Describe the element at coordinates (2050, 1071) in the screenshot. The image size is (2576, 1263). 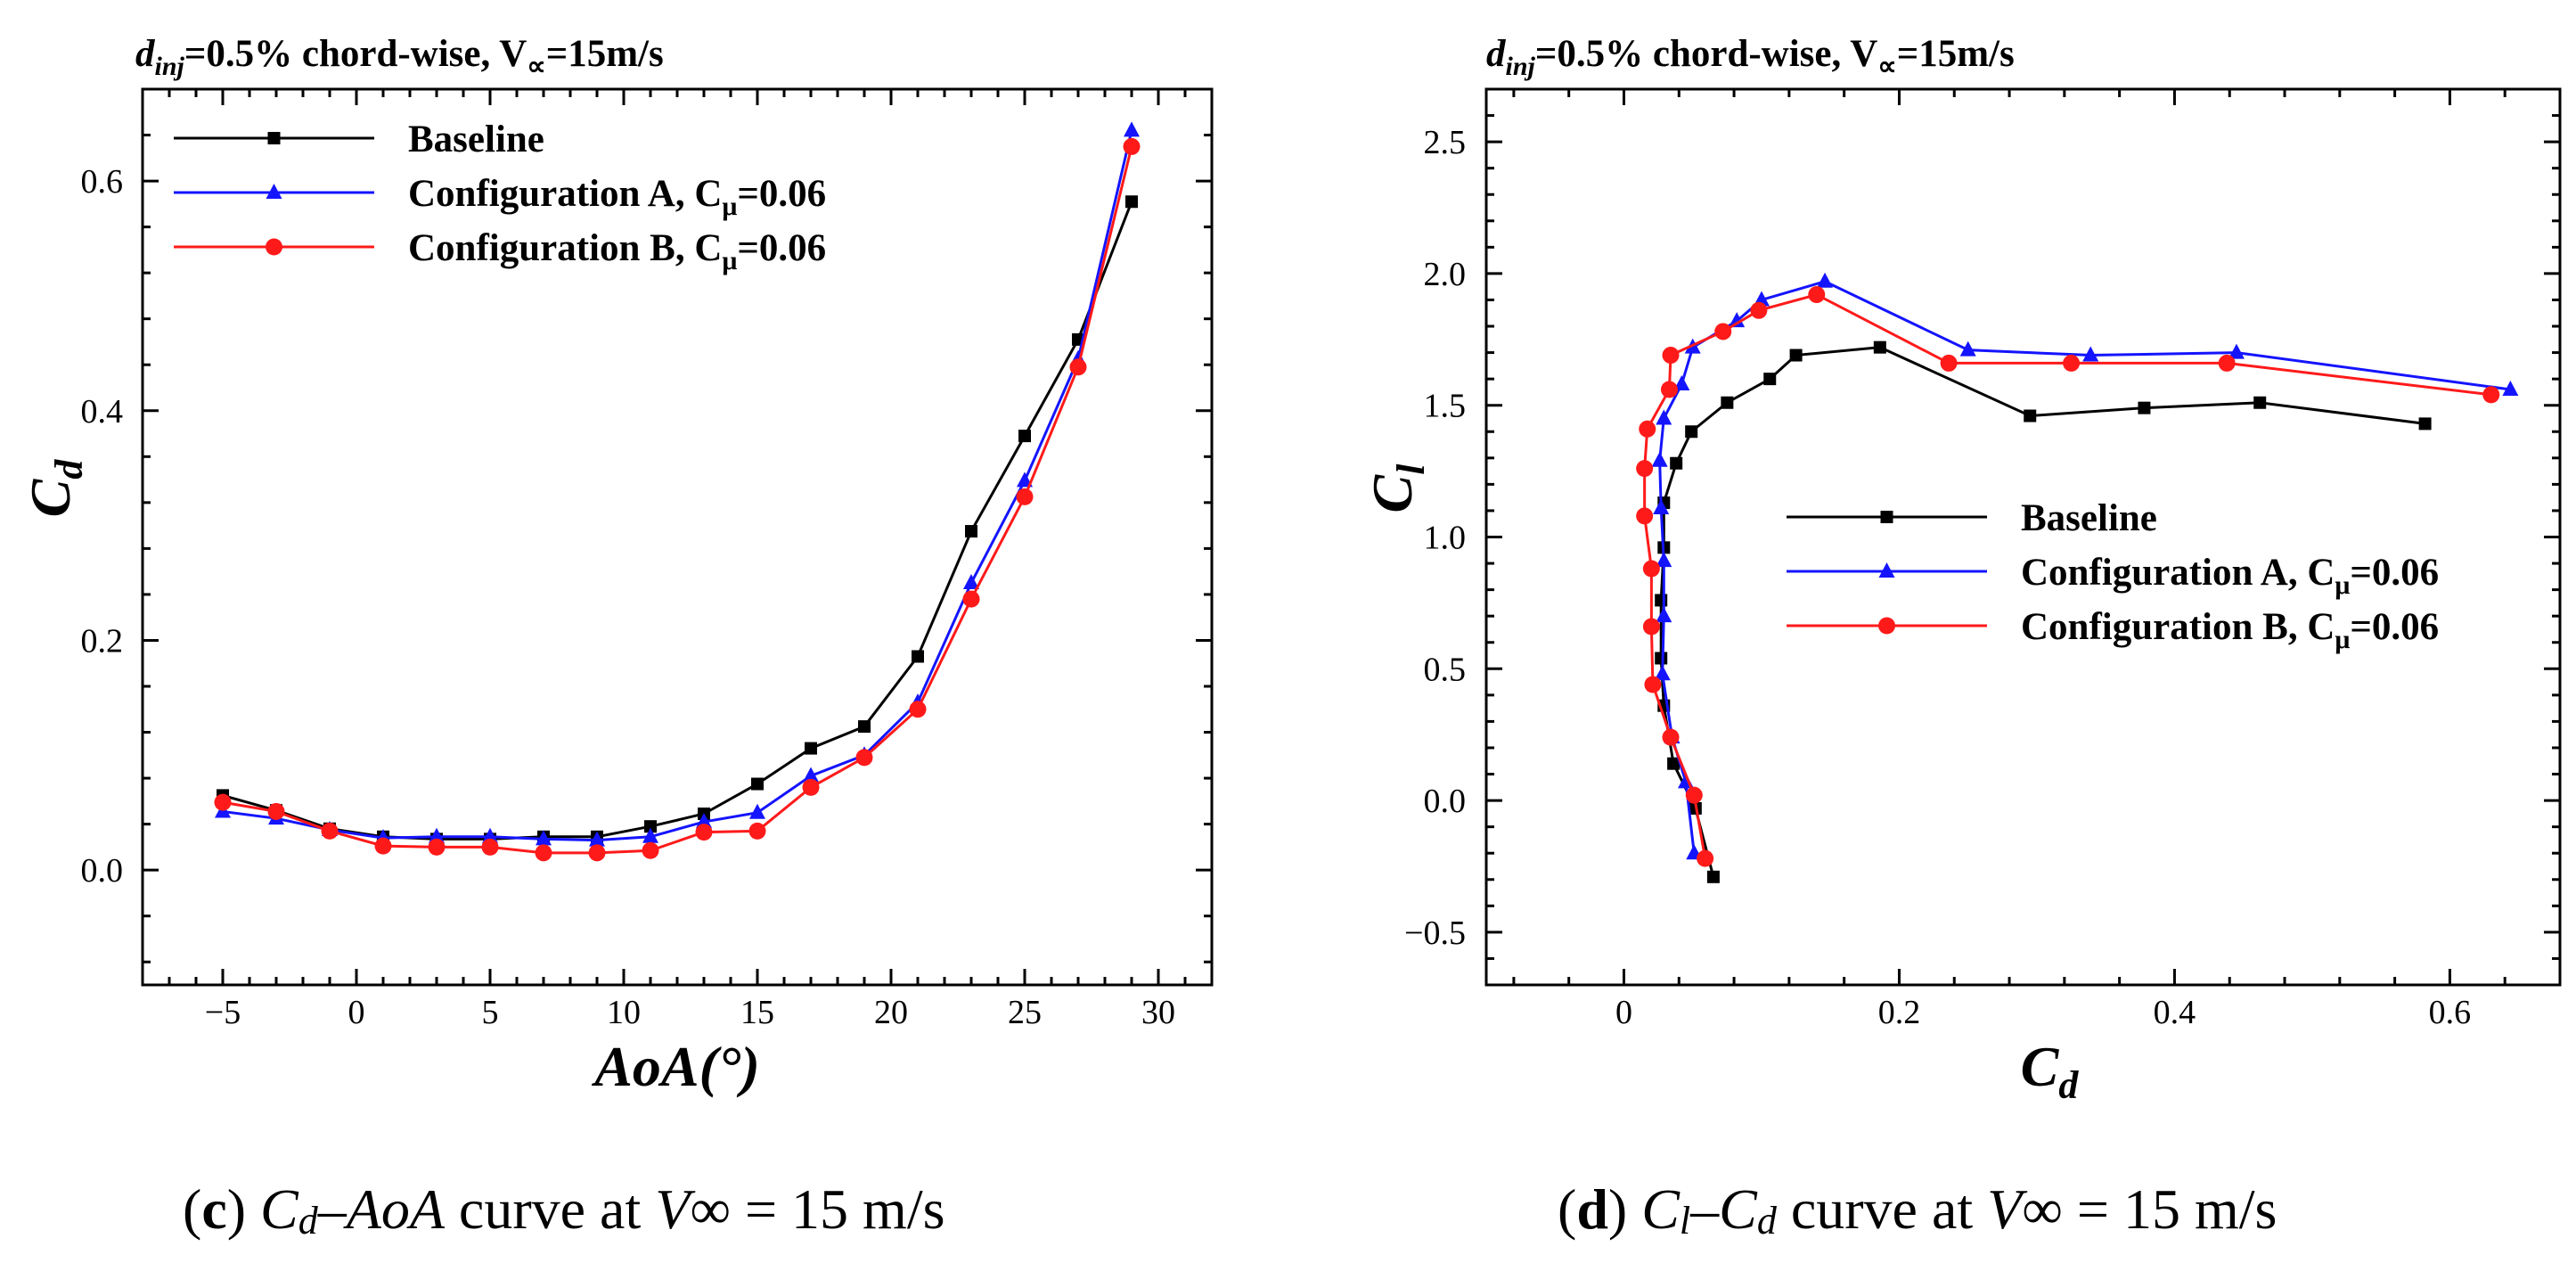
I see `panel-d-xlabel: Cd` at that location.